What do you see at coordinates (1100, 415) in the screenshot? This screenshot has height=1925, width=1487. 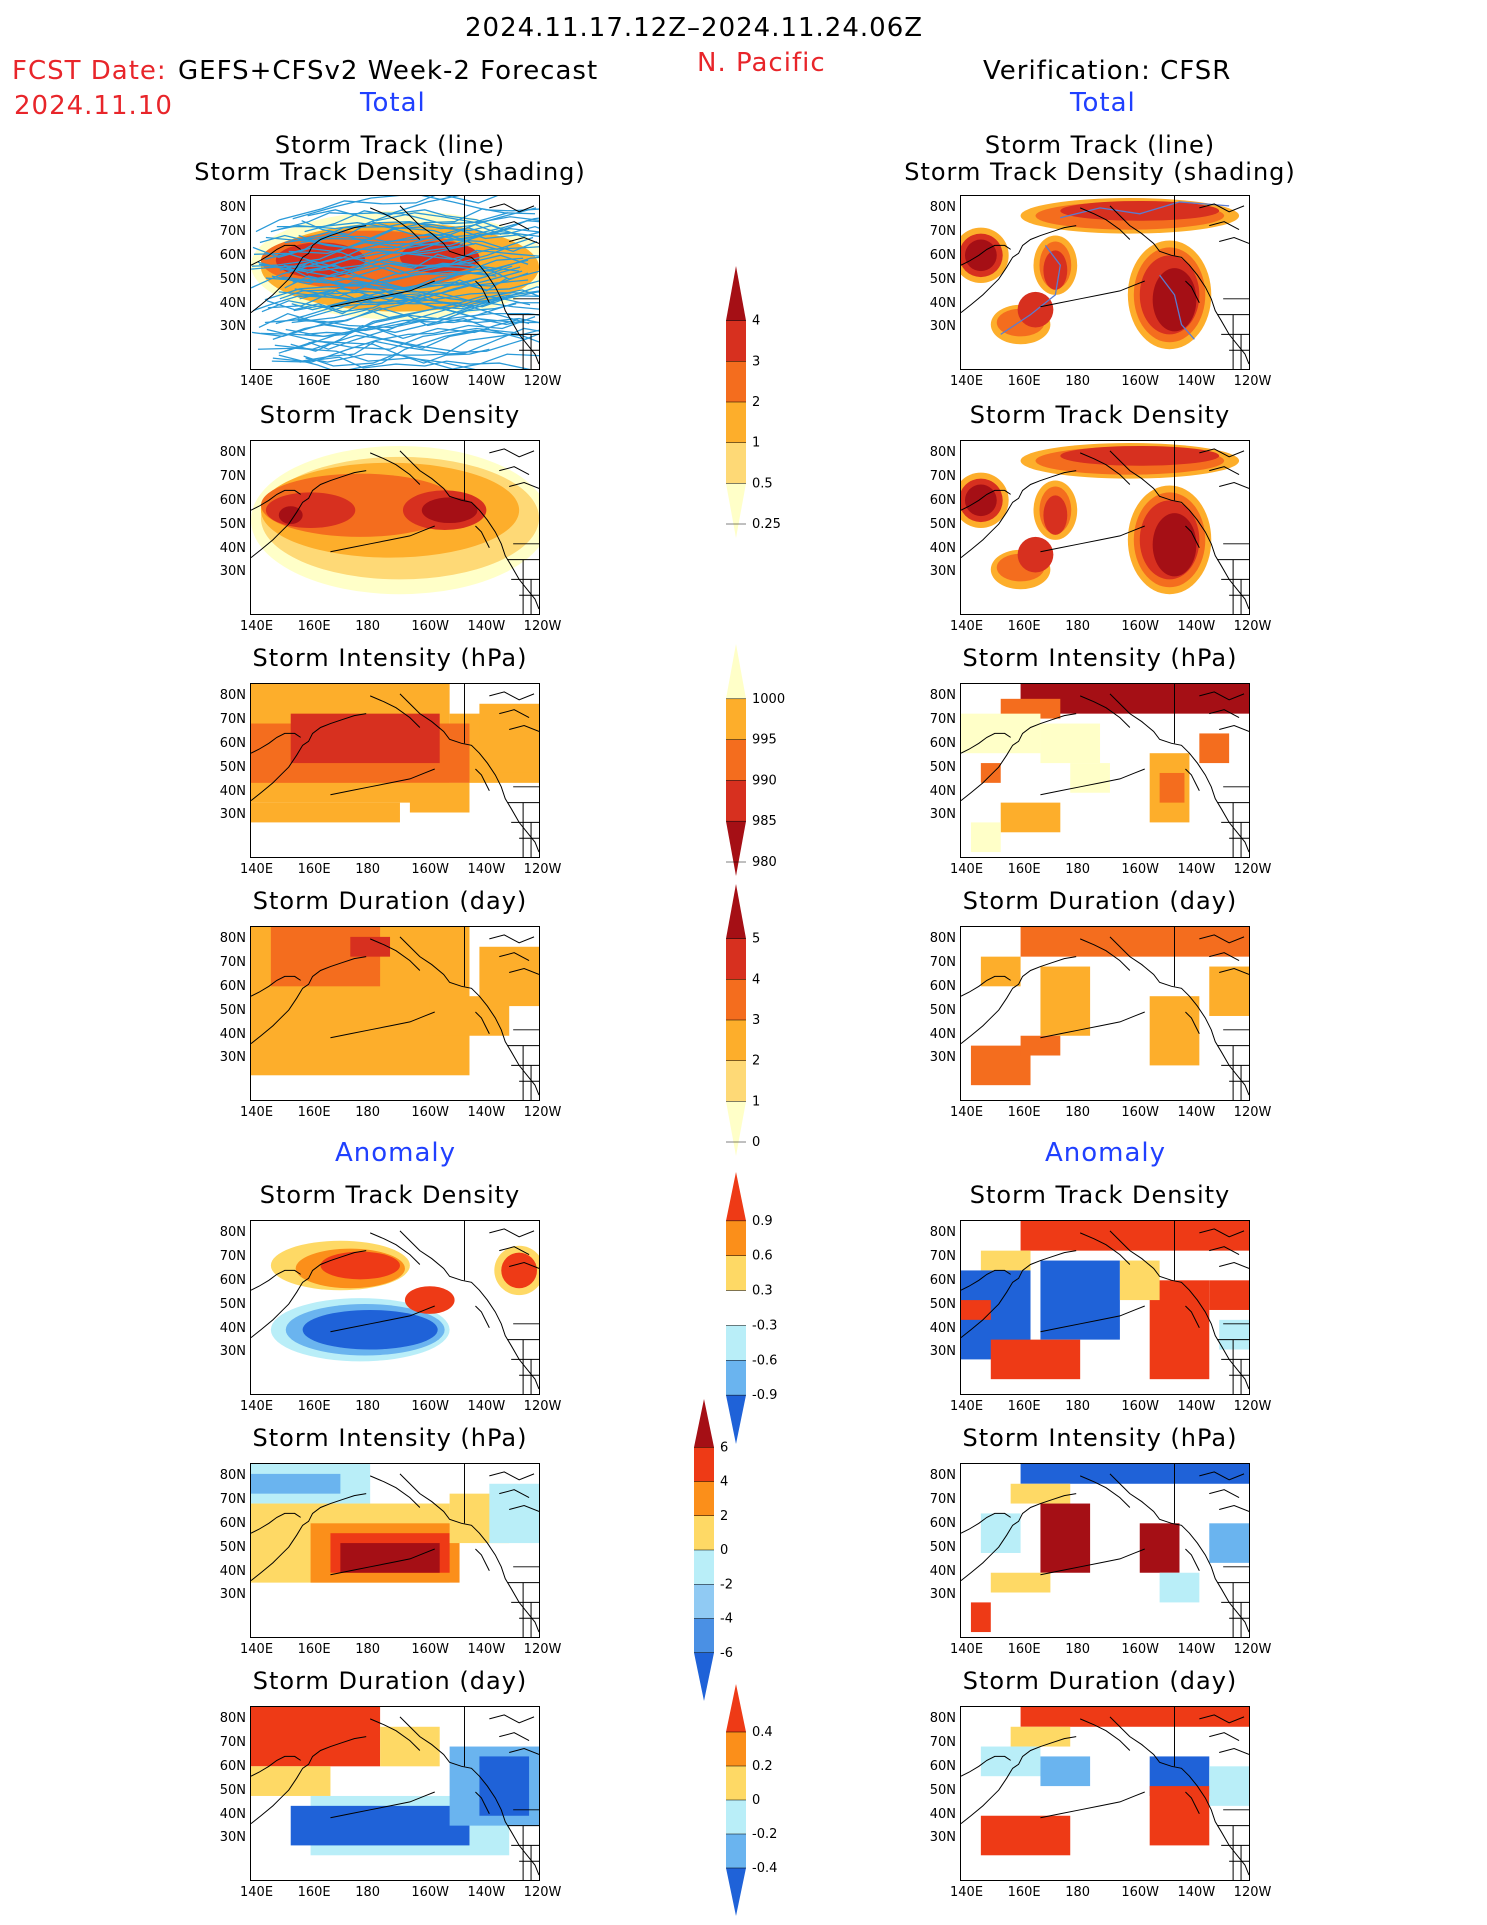 I see `panel-title-density-right: Storm Track Density` at bounding box center [1100, 415].